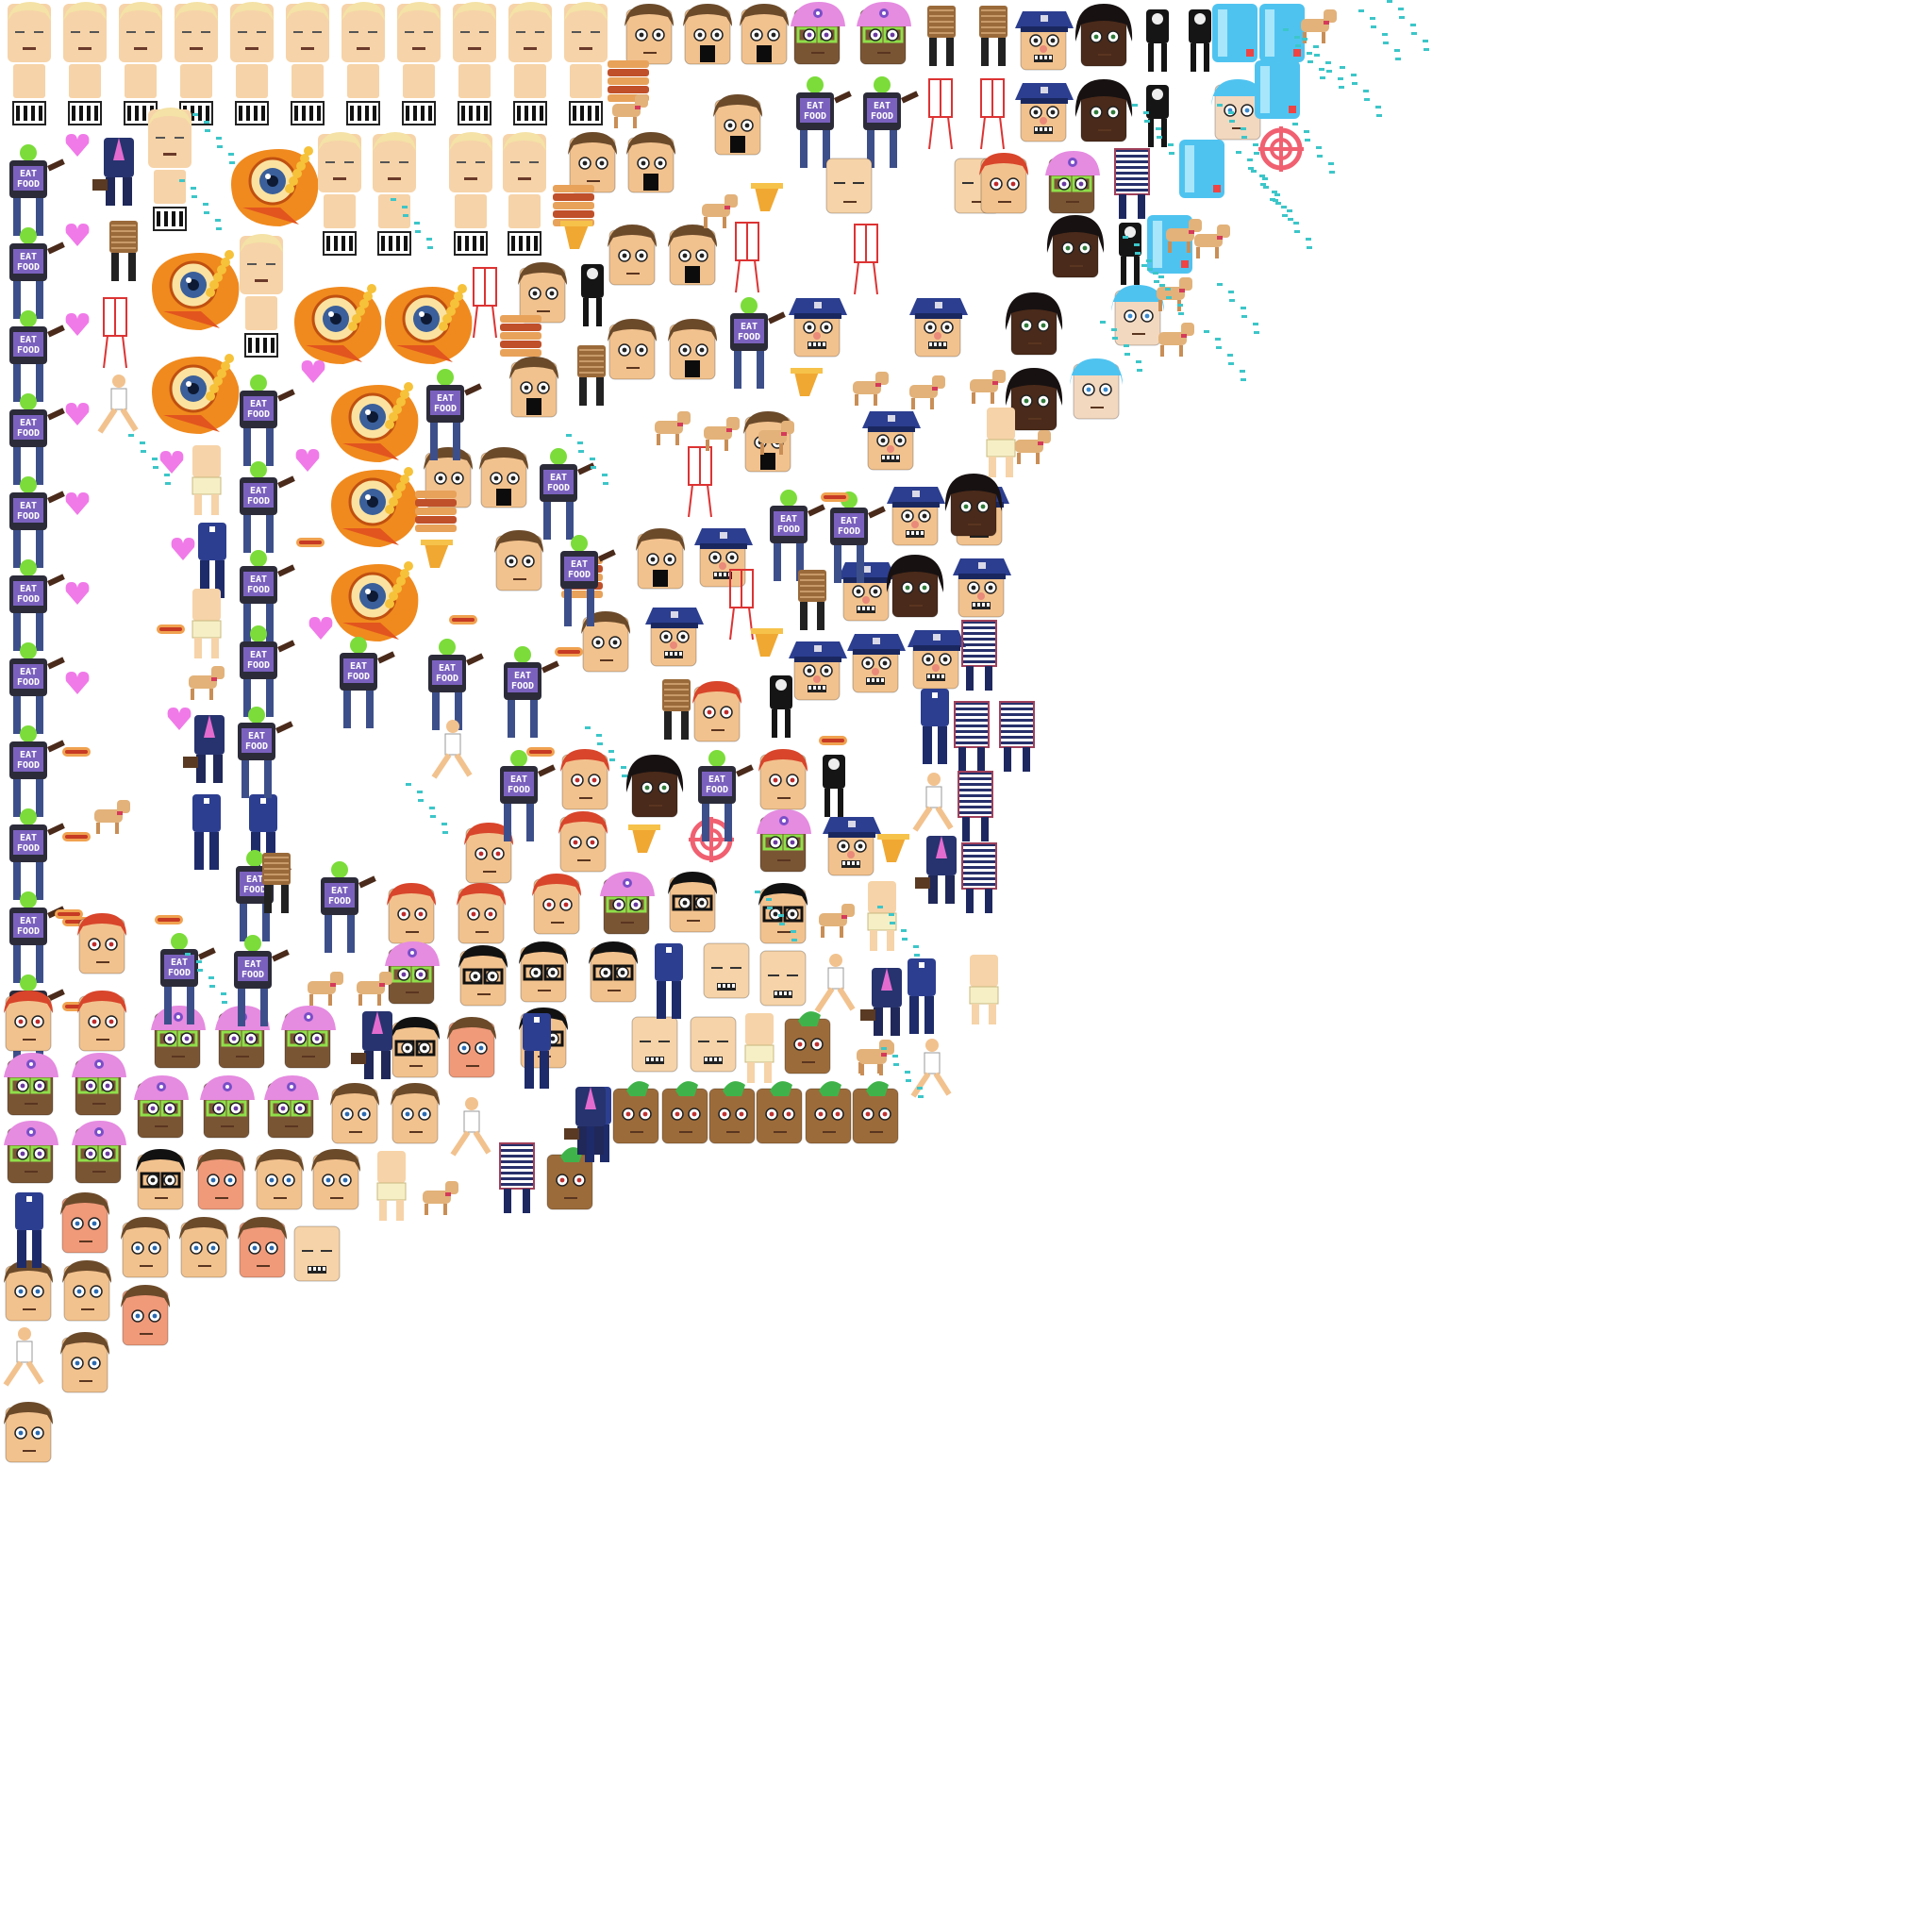 The image size is (1932, 1932). What do you see at coordinates (160, 1179) in the screenshot?
I see `glasses-man-head` at bounding box center [160, 1179].